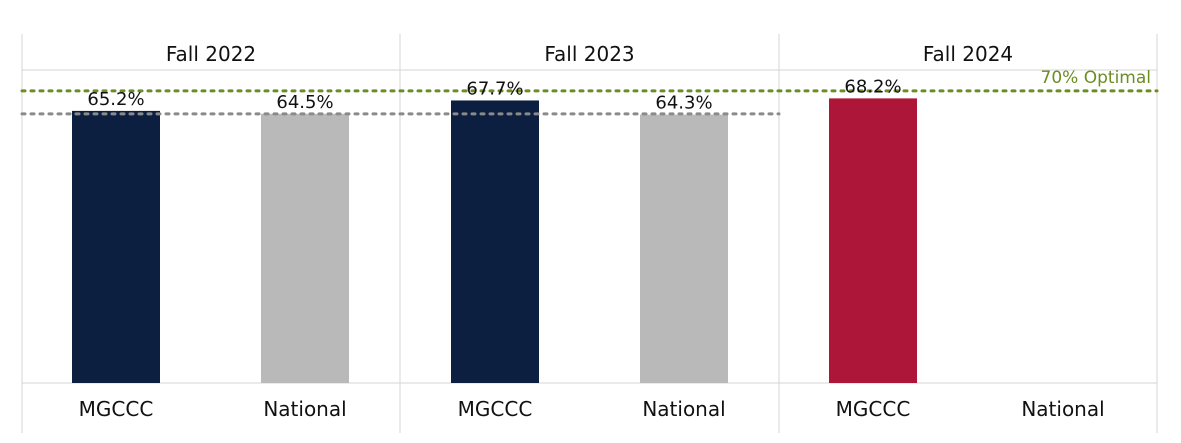  Describe the element at coordinates (494, 88) in the screenshot. I see `data-label-fall-2023-mgccc: 67.7%` at that location.